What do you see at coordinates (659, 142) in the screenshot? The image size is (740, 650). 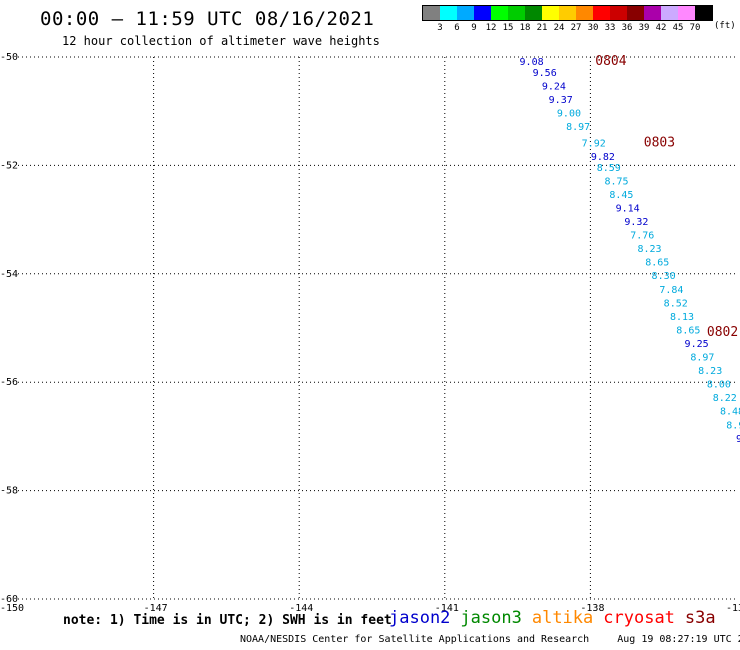 I see `pass-time-label: 0803` at bounding box center [659, 142].